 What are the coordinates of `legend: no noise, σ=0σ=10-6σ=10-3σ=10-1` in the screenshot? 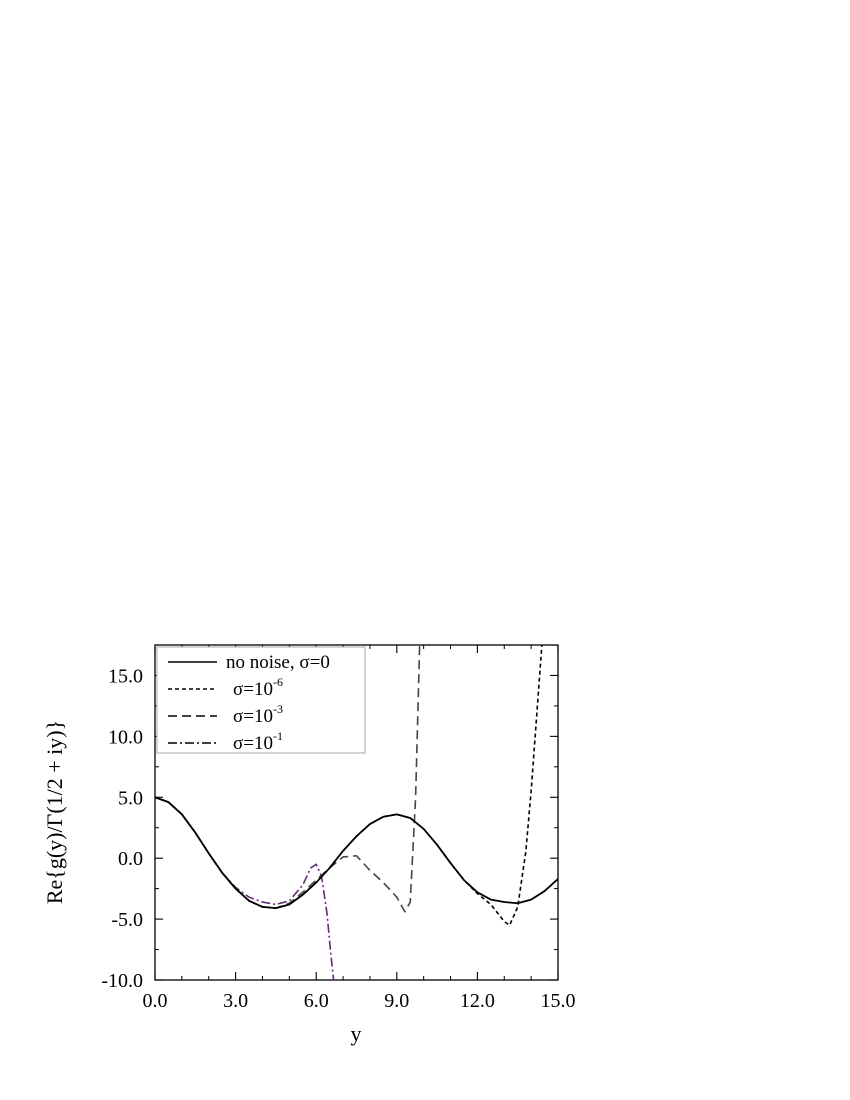 It's located at (261, 700).